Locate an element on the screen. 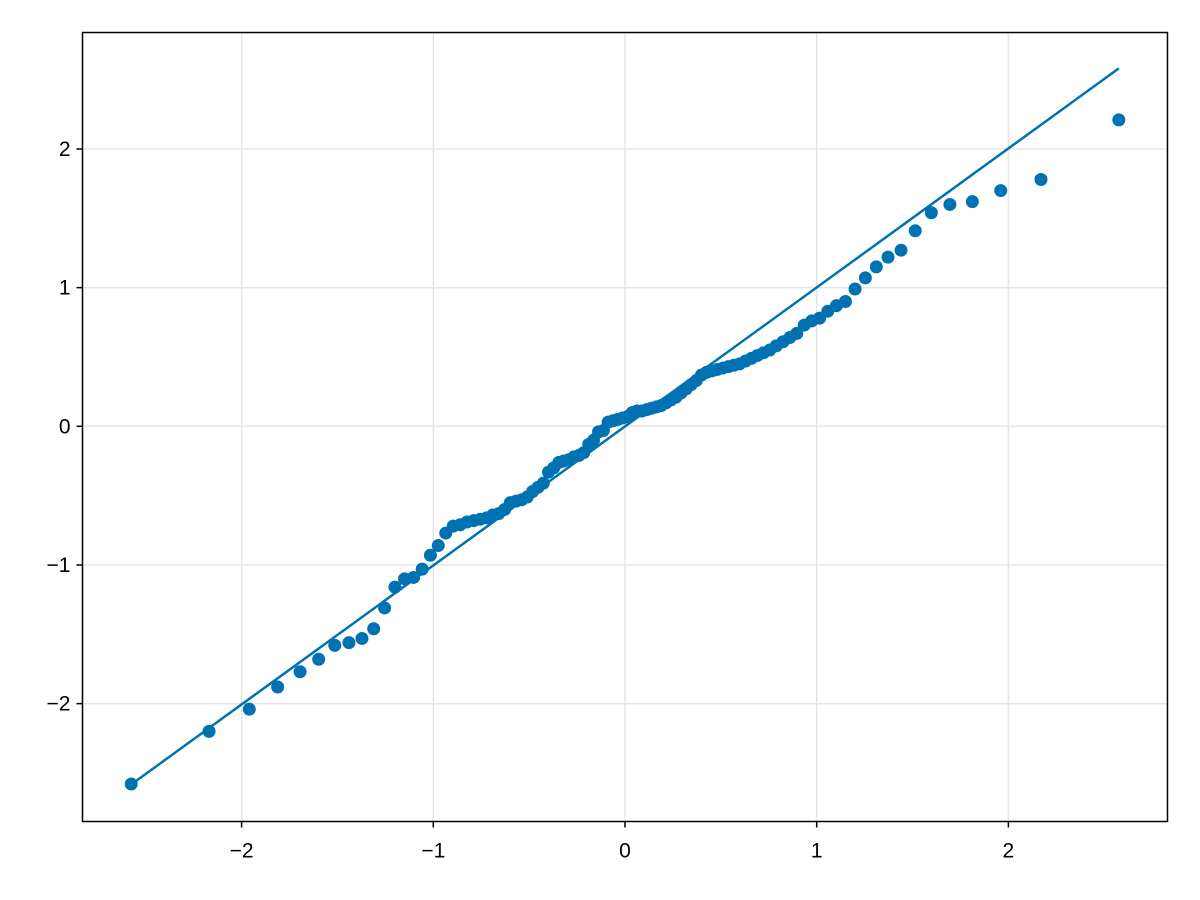 The height and width of the screenshot is (900, 1200). y-tick-label: 0 is located at coordinates (65, 426).